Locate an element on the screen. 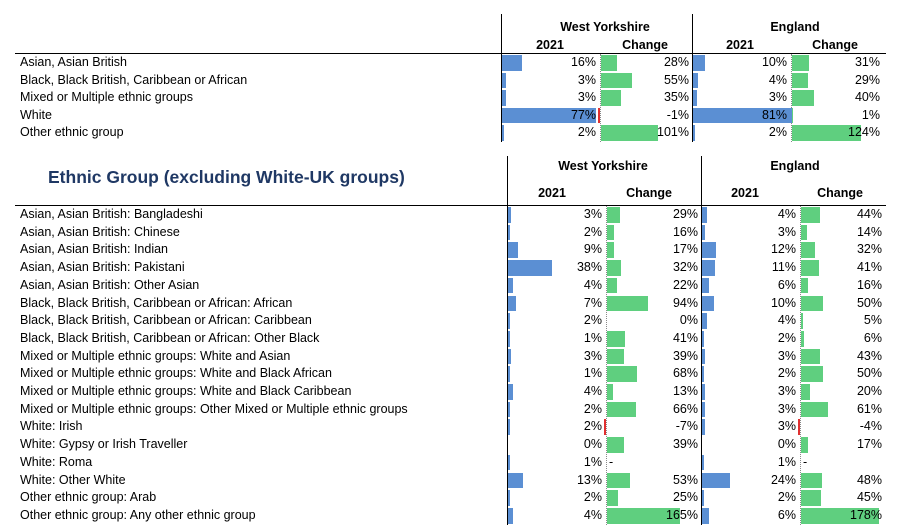 Image resolution: width=902 pixels, height=526 pixels. en-change-value: 17% is located at coordinates (869, 444).